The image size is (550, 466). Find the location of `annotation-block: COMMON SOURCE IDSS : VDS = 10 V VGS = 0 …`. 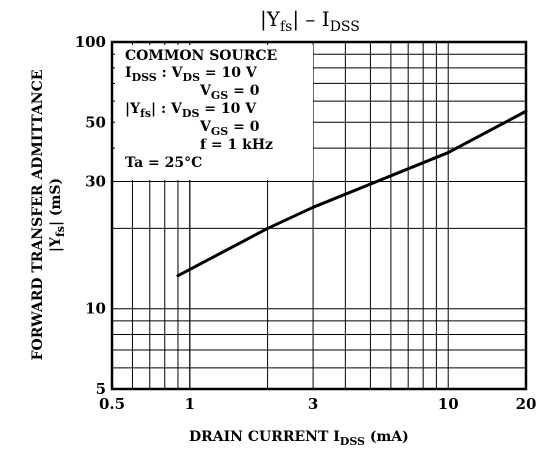

annotation-block: COMMON SOURCE IDSS : VDS = 10 V VGS = 0 … is located at coordinates (201, 109).